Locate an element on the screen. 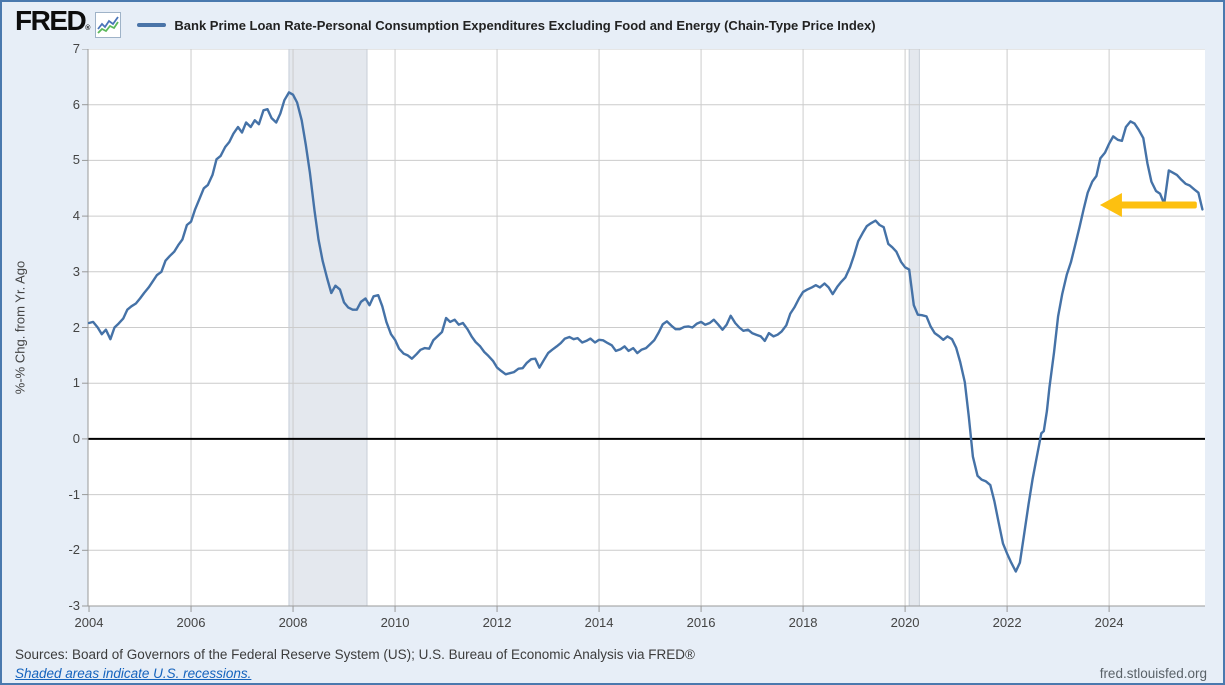  y-tick-label: 2 is located at coordinates (76, 327).